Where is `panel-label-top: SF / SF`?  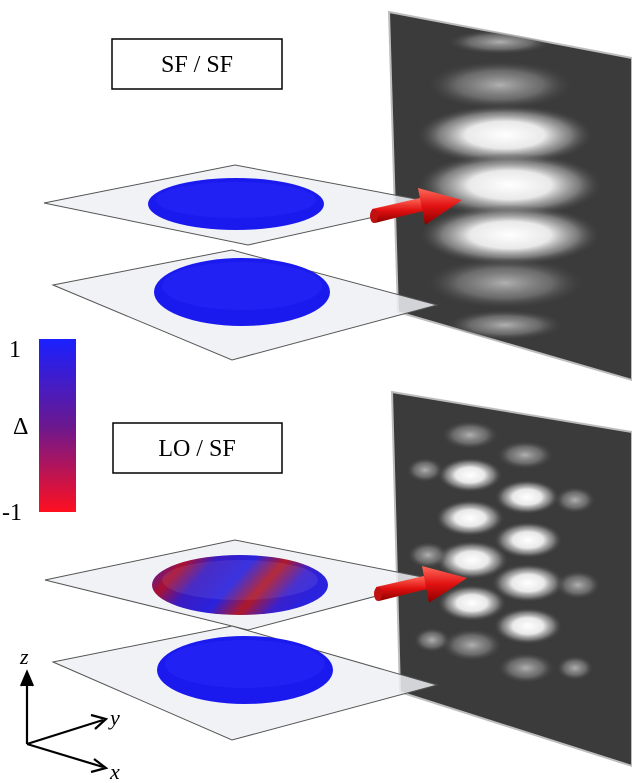 panel-label-top: SF / SF is located at coordinates (197, 64).